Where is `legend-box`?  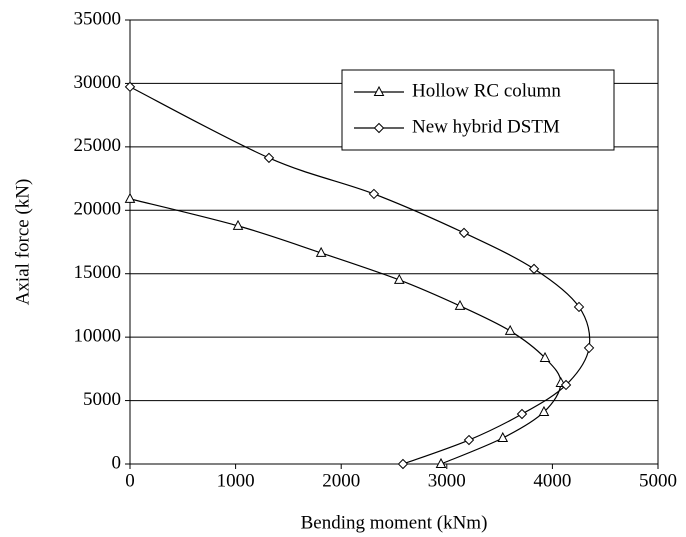
legend-box is located at coordinates (478, 110).